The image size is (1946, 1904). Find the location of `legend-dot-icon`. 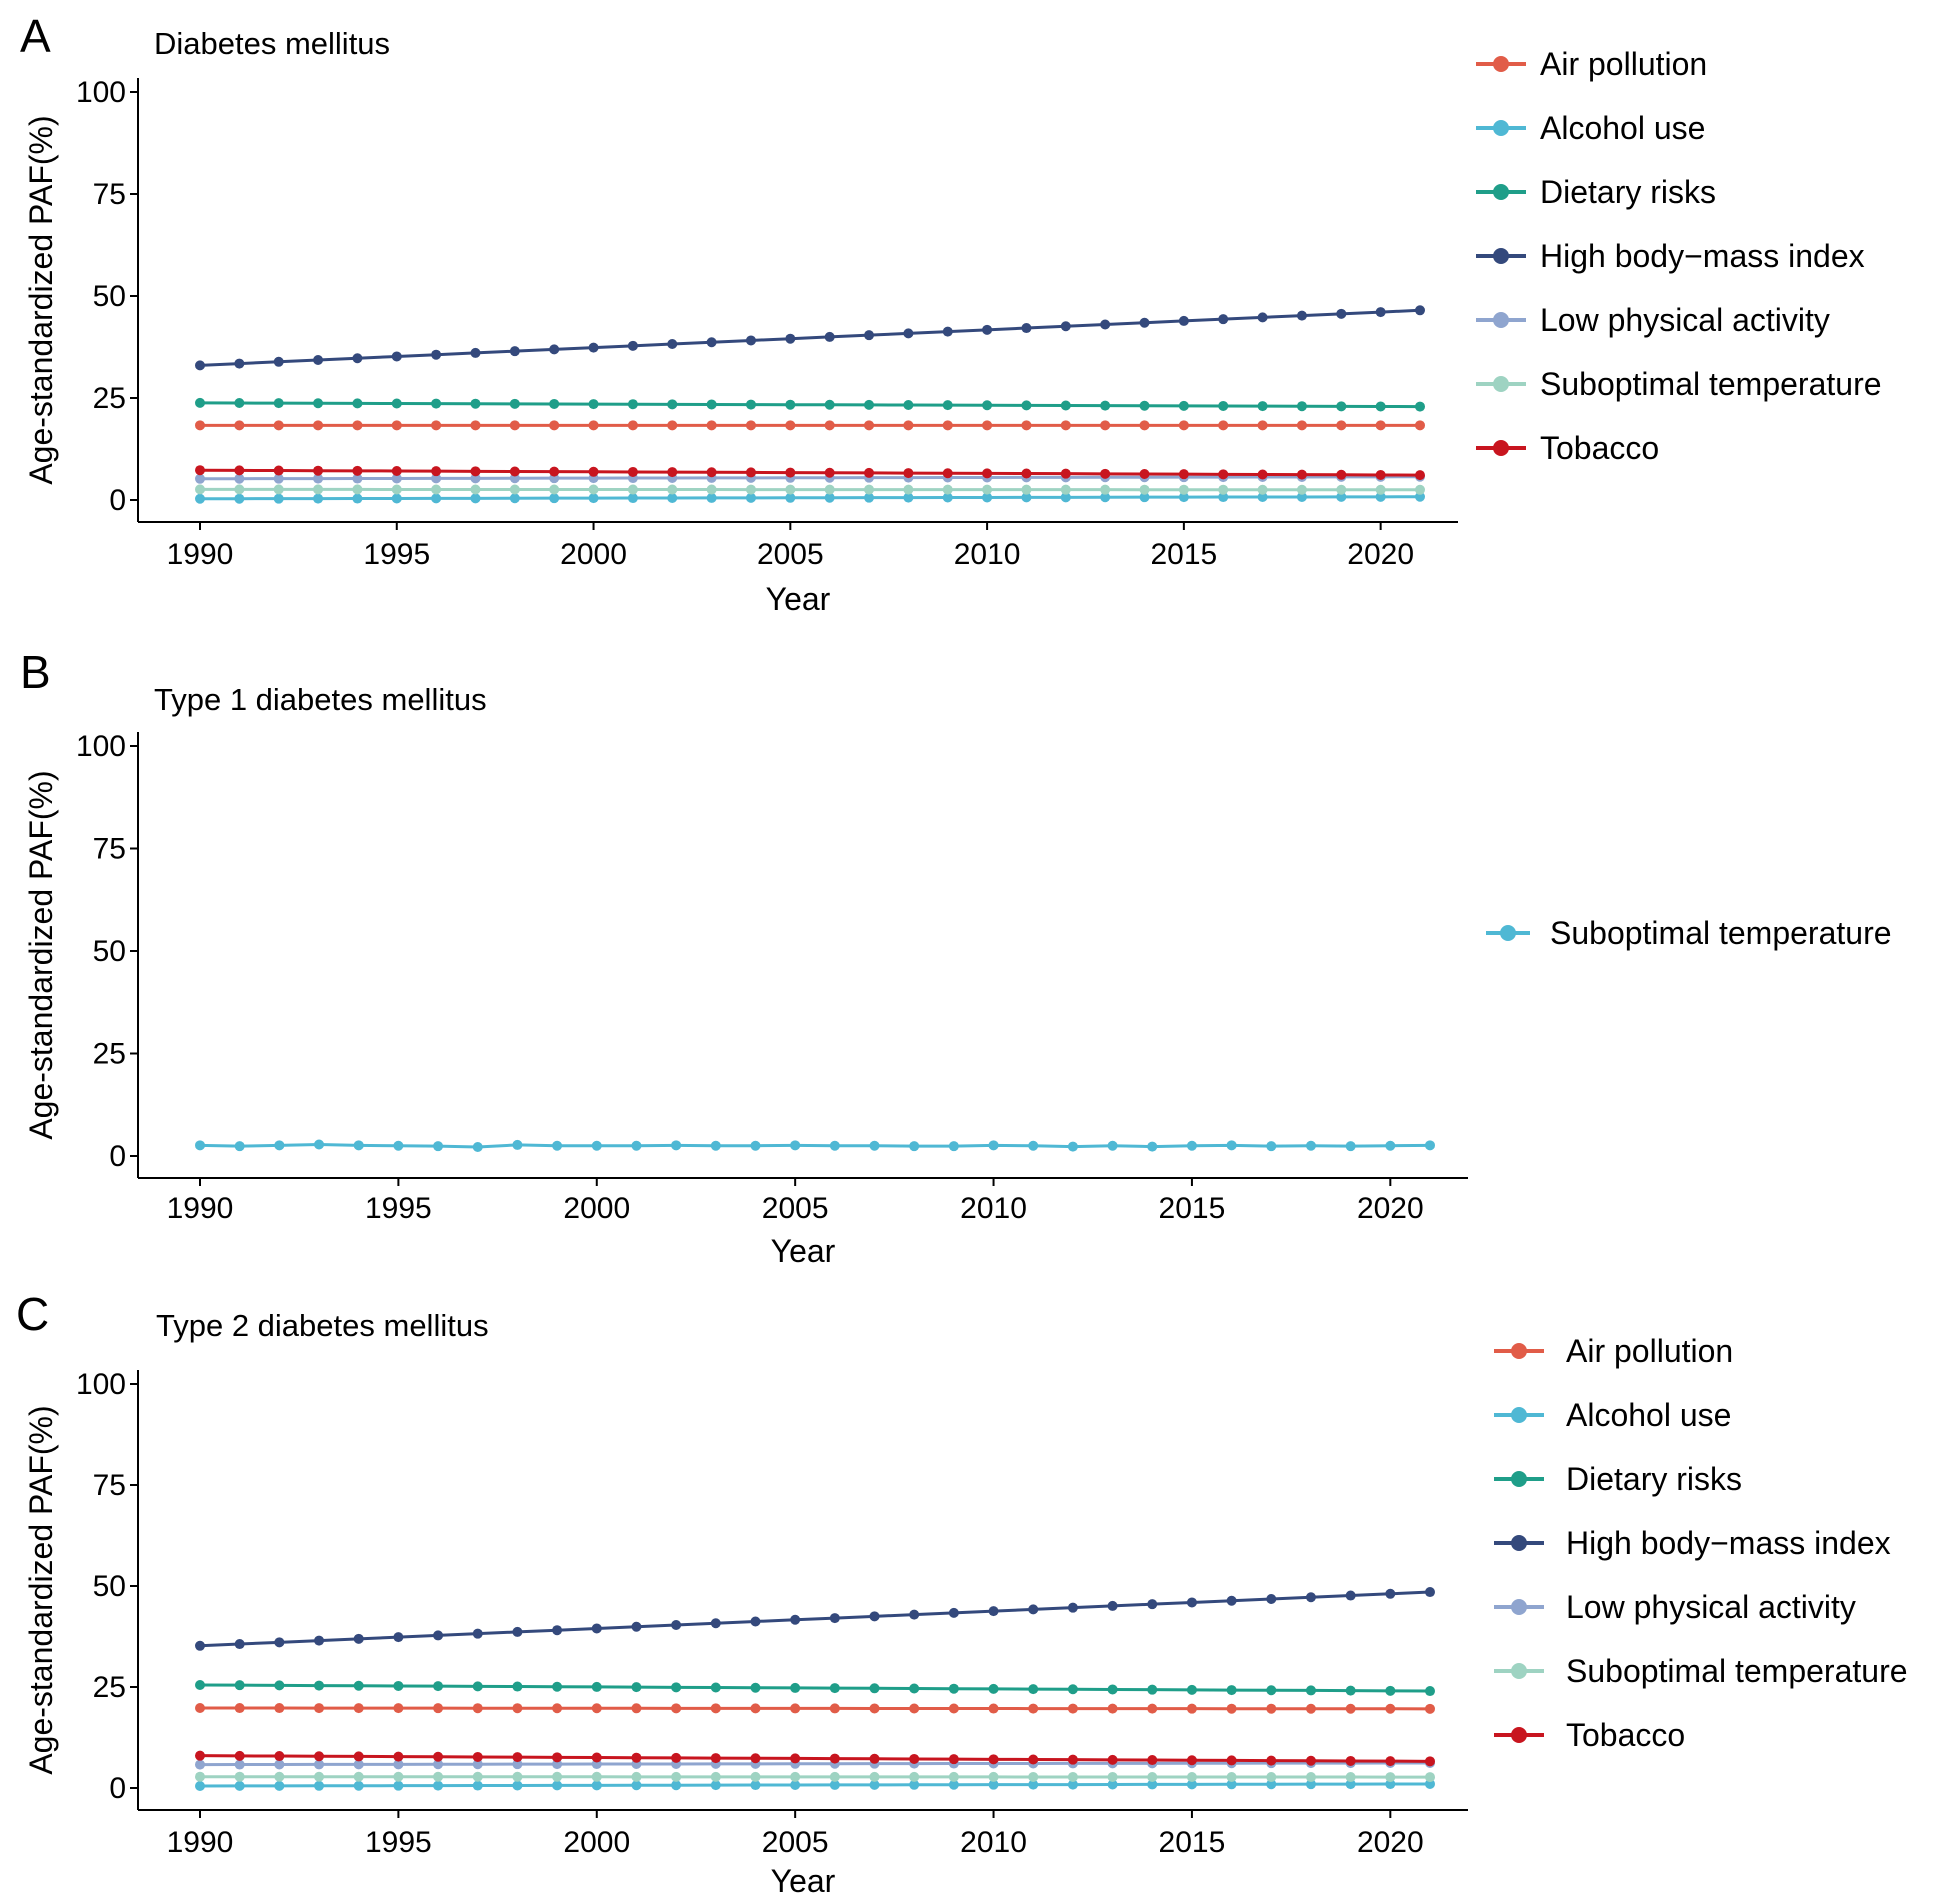

legend-dot-icon is located at coordinates (1519, 1543).